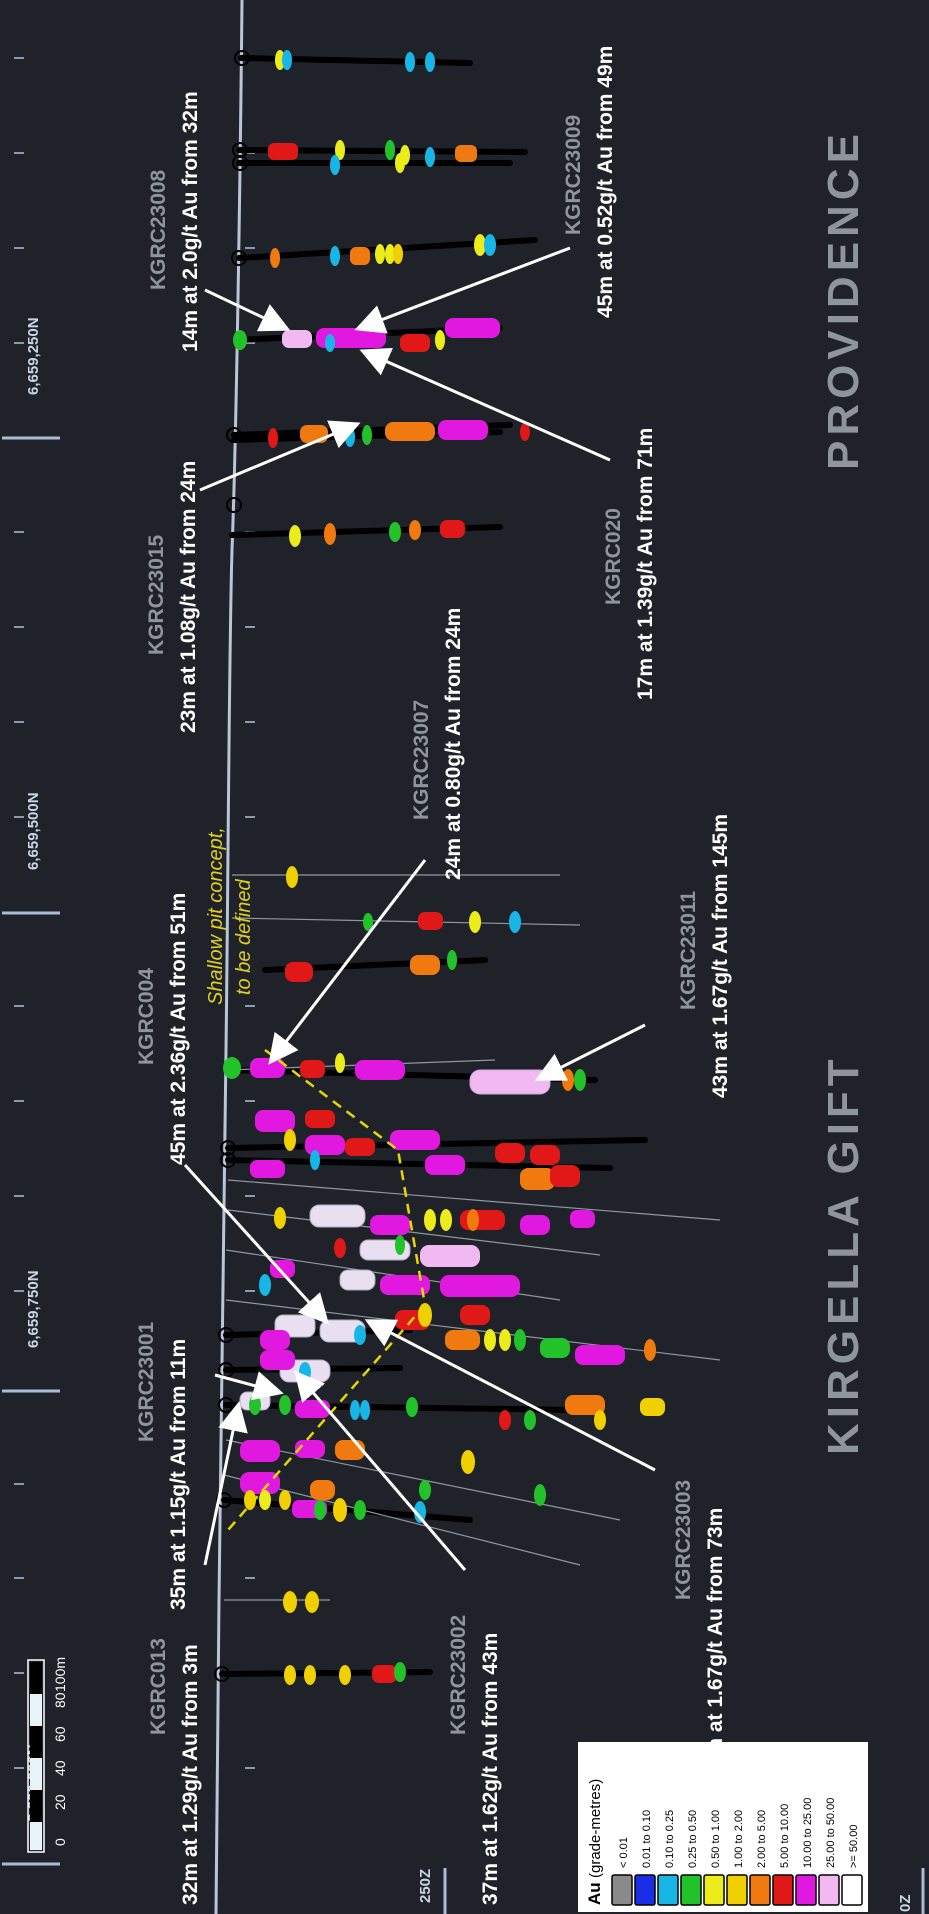 The width and height of the screenshot is (929, 1914). Describe the element at coordinates (244, 936) in the screenshot. I see `pit-note-line2: to be defined` at that location.